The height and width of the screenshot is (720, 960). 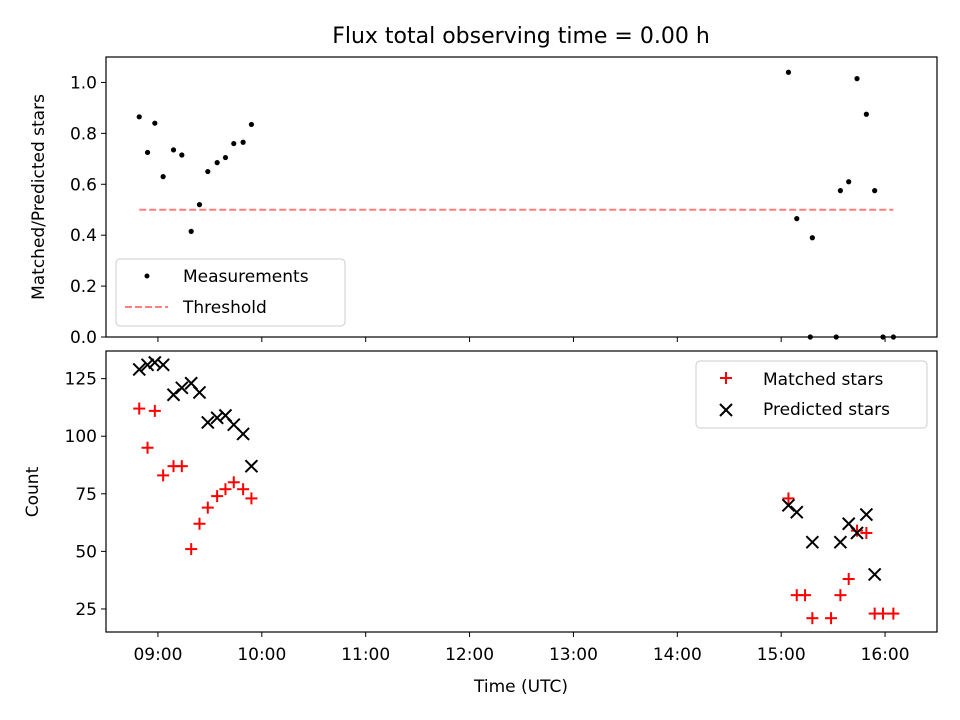 I want to click on bottom-x-tick-label: 16:00, so click(x=885, y=655).